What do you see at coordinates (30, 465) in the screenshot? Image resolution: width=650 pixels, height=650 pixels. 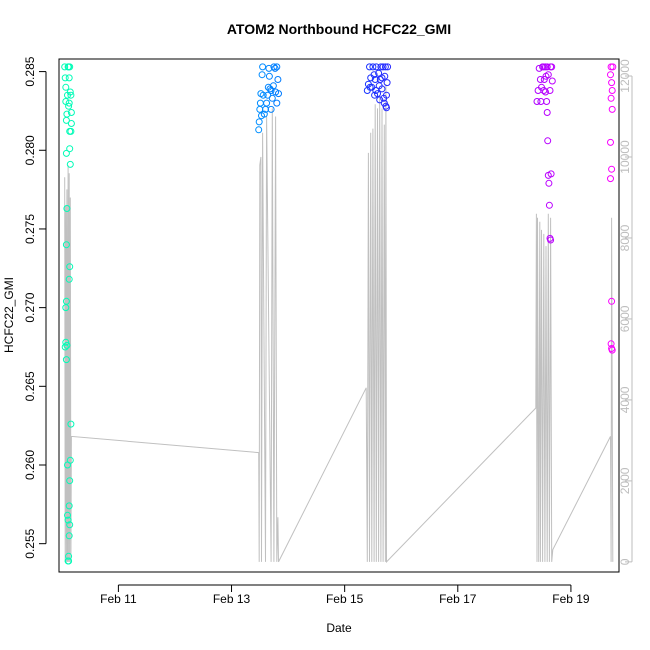 I see `y-tick-label: 0.260` at bounding box center [30, 465].